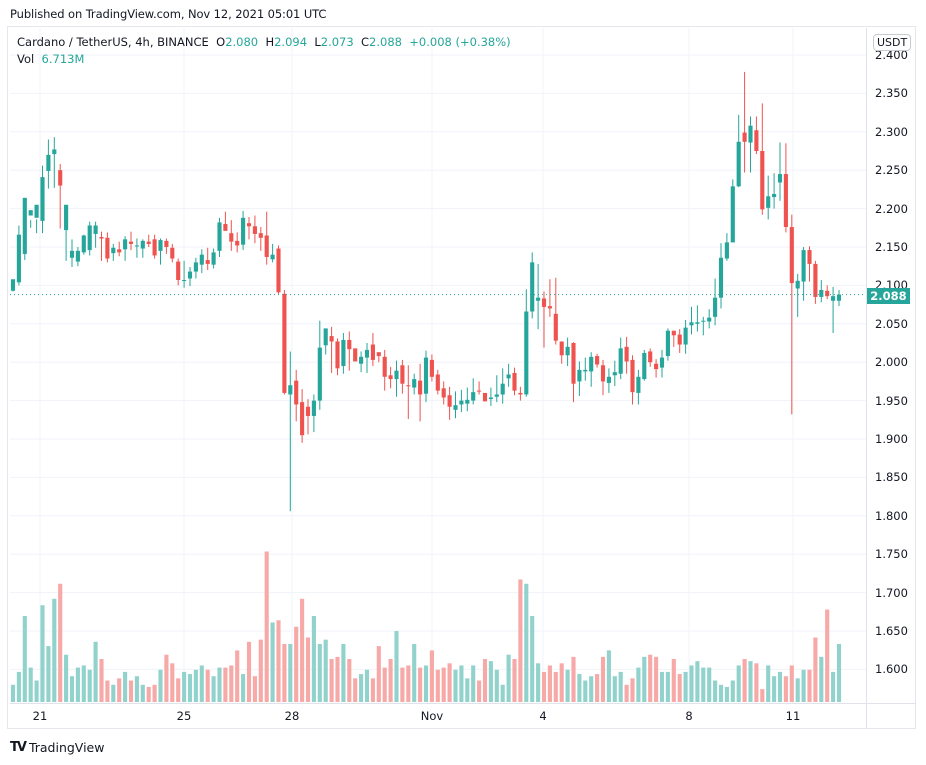 Image resolution: width=926 pixels, height=765 pixels. Describe the element at coordinates (891, 55) in the screenshot. I see `price-tick-label: 2.400` at that location.